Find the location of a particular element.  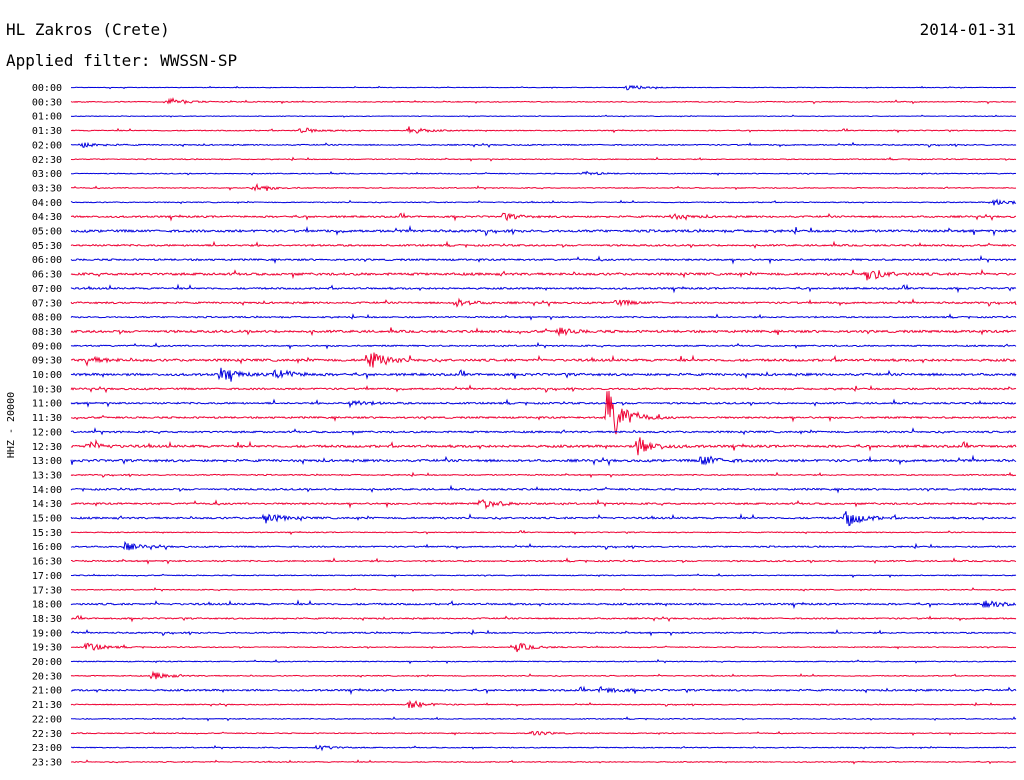

station-title: HL Zakros (Crete) is located at coordinates (88, 29).